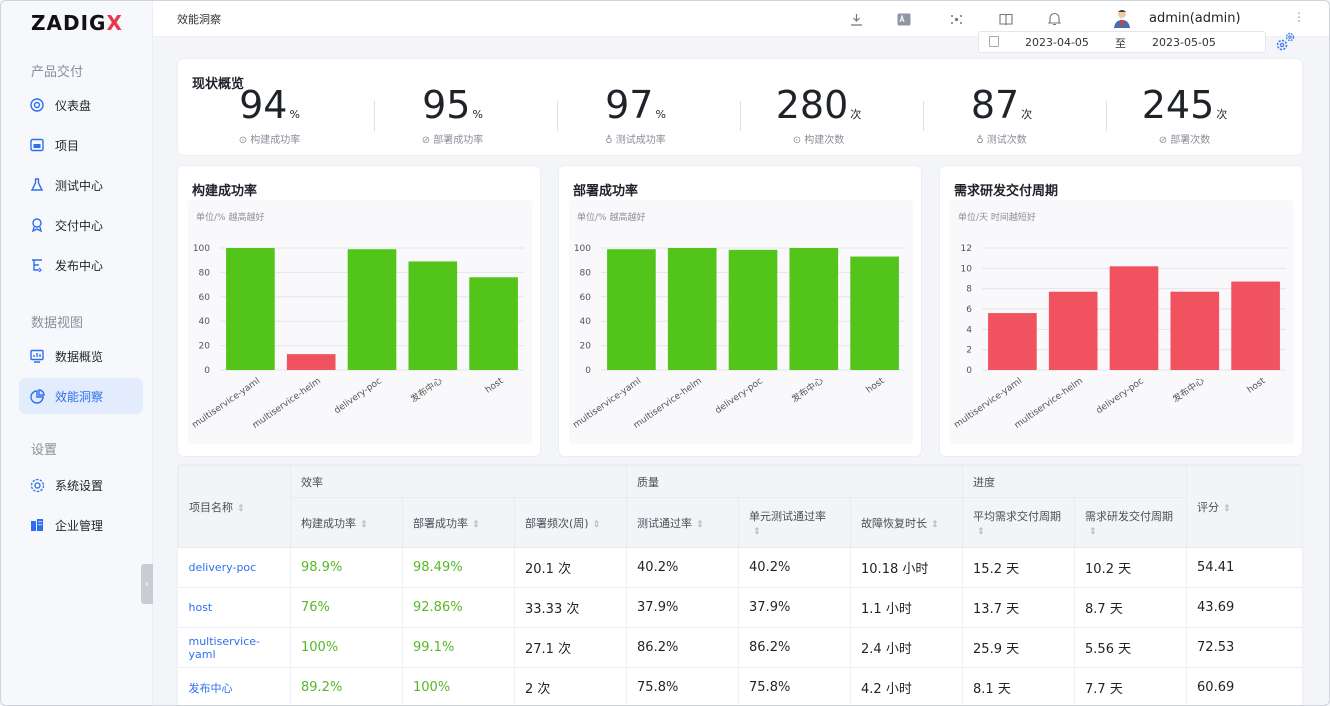 The image size is (1330, 706). Describe the element at coordinates (458, 567) in the screenshot. I see `table-cell: 98.49%` at that location.